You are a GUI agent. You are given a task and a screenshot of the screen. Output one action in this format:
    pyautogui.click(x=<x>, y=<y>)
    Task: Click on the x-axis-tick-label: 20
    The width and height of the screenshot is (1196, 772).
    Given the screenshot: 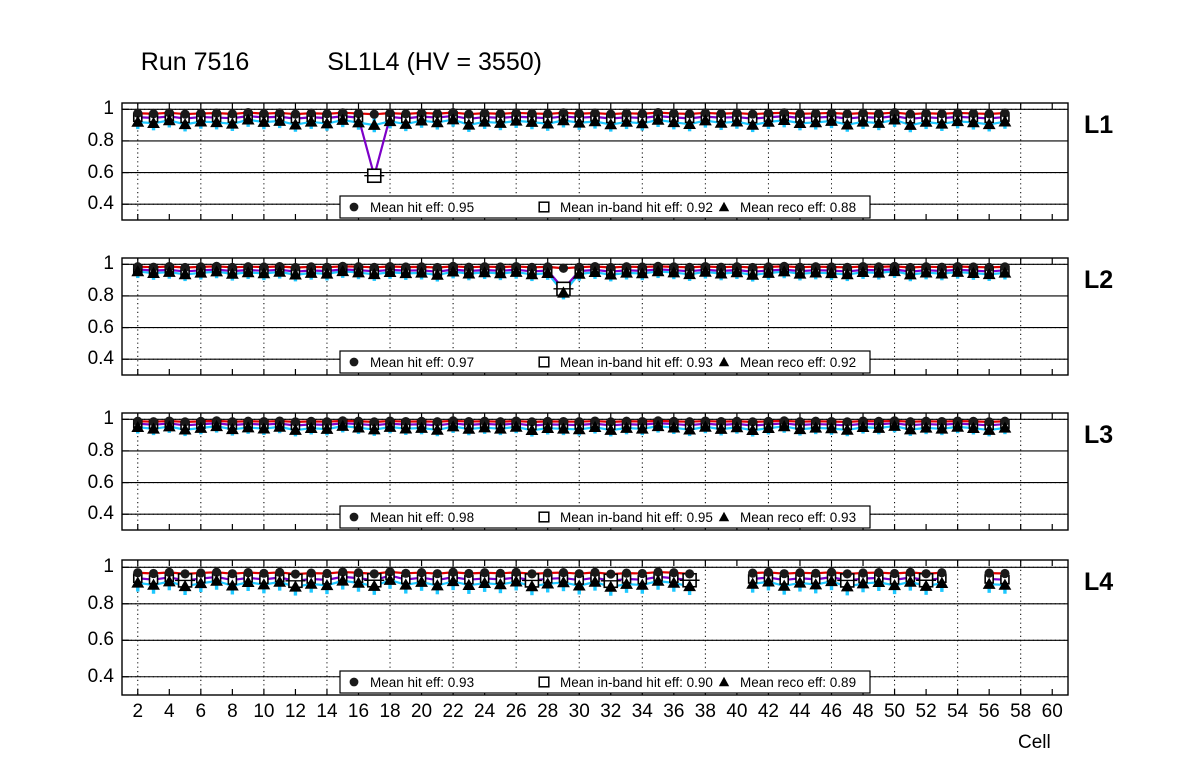 What is the action you would take?
    pyautogui.click(x=421, y=711)
    